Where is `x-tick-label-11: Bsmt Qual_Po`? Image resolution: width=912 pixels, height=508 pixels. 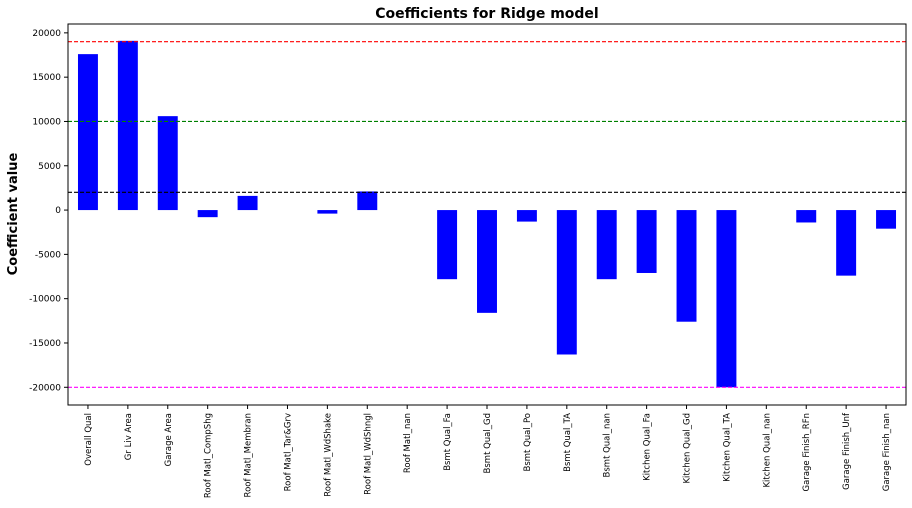
x-tick-label-11: Bsmt Qual_Po is located at coordinates (528, 442).